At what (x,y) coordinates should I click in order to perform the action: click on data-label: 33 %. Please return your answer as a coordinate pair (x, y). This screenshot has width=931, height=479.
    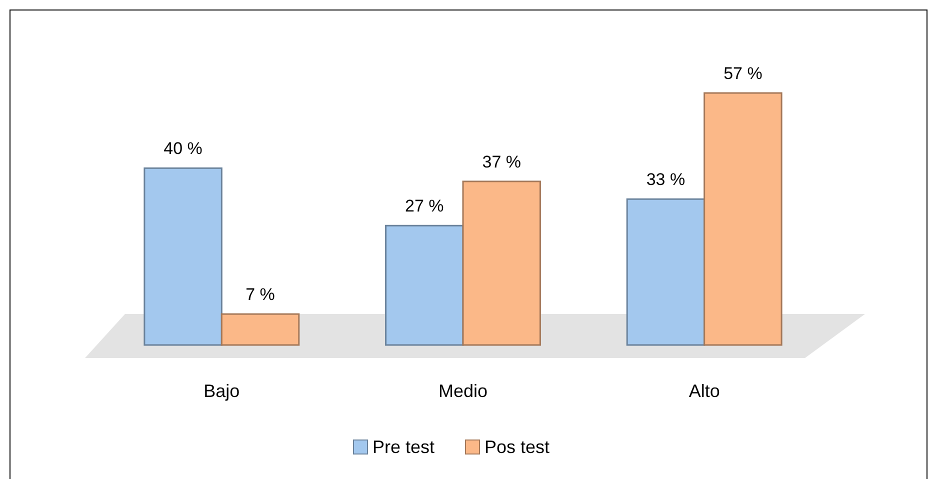
    Looking at the image, I should click on (666, 180).